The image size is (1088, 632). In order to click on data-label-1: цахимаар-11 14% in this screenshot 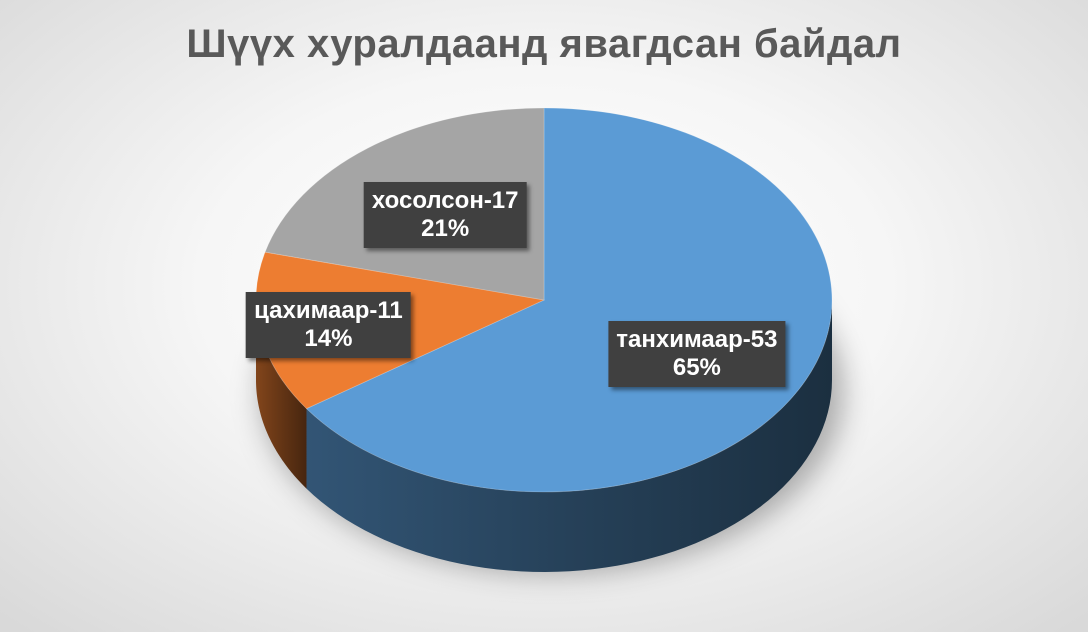, I will do `click(328, 325)`.